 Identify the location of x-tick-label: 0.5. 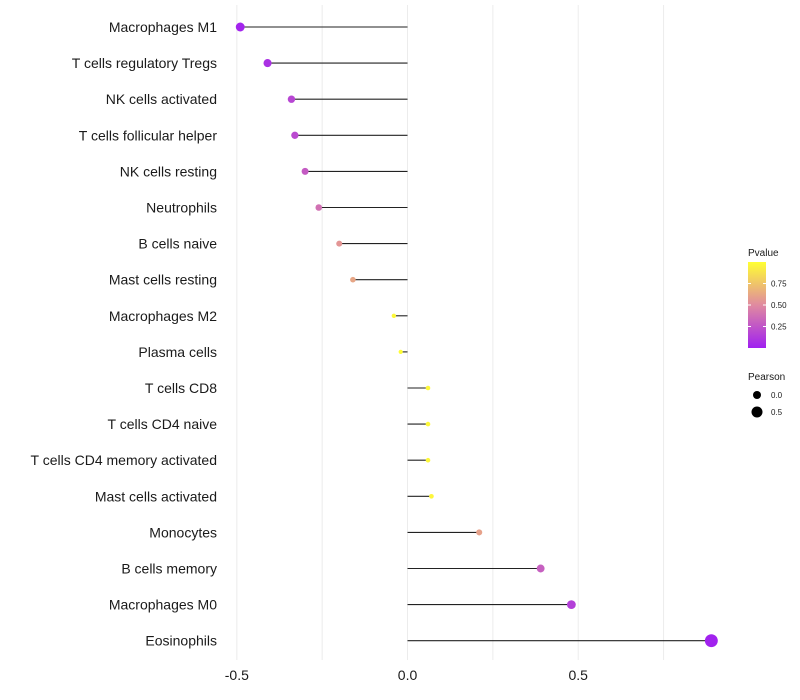
(578, 675).